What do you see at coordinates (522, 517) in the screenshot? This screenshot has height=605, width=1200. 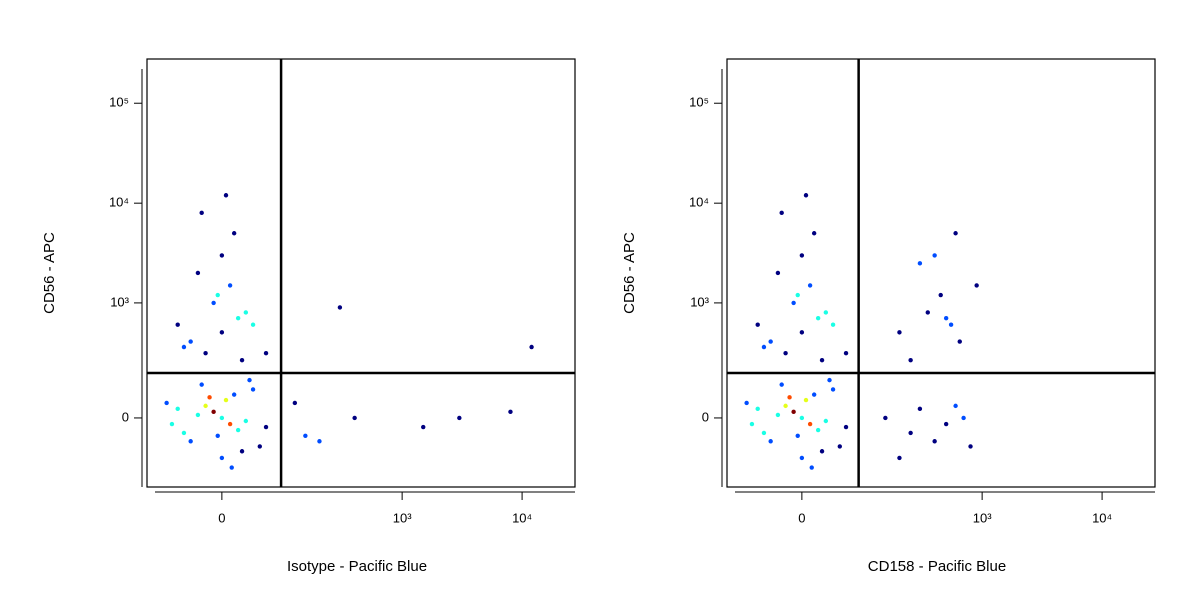 I see `x-tick-label: 10⁴` at bounding box center [522, 517].